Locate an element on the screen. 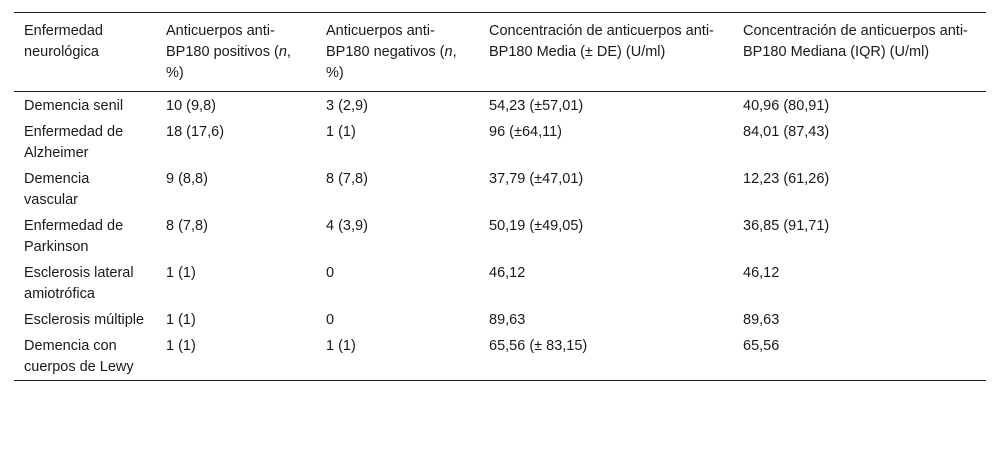 Image resolution: width=1000 pixels, height=462 pixels. cell-positive: 9 (8,8) is located at coordinates (187, 179).